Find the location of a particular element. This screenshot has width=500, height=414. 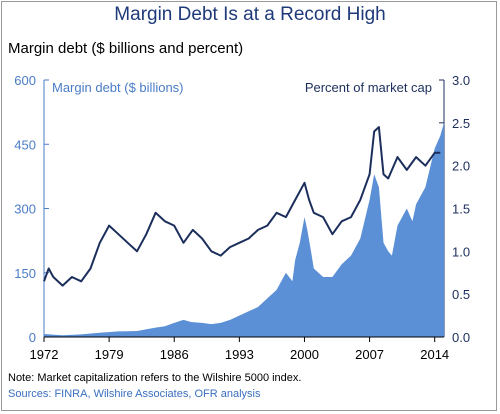

margin-debt-series-label: Margin debt ($ billions) is located at coordinates (118, 87).